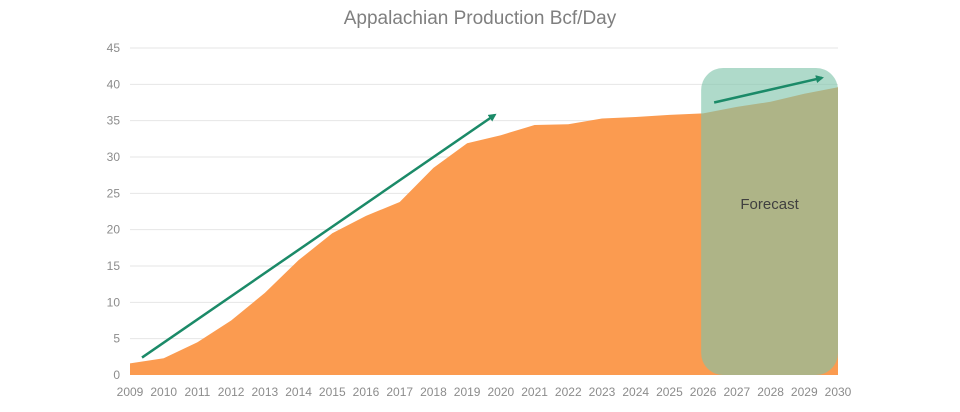 The width and height of the screenshot is (960, 412). What do you see at coordinates (804, 392) in the screenshot?
I see `x-tick-label: 2029` at bounding box center [804, 392].